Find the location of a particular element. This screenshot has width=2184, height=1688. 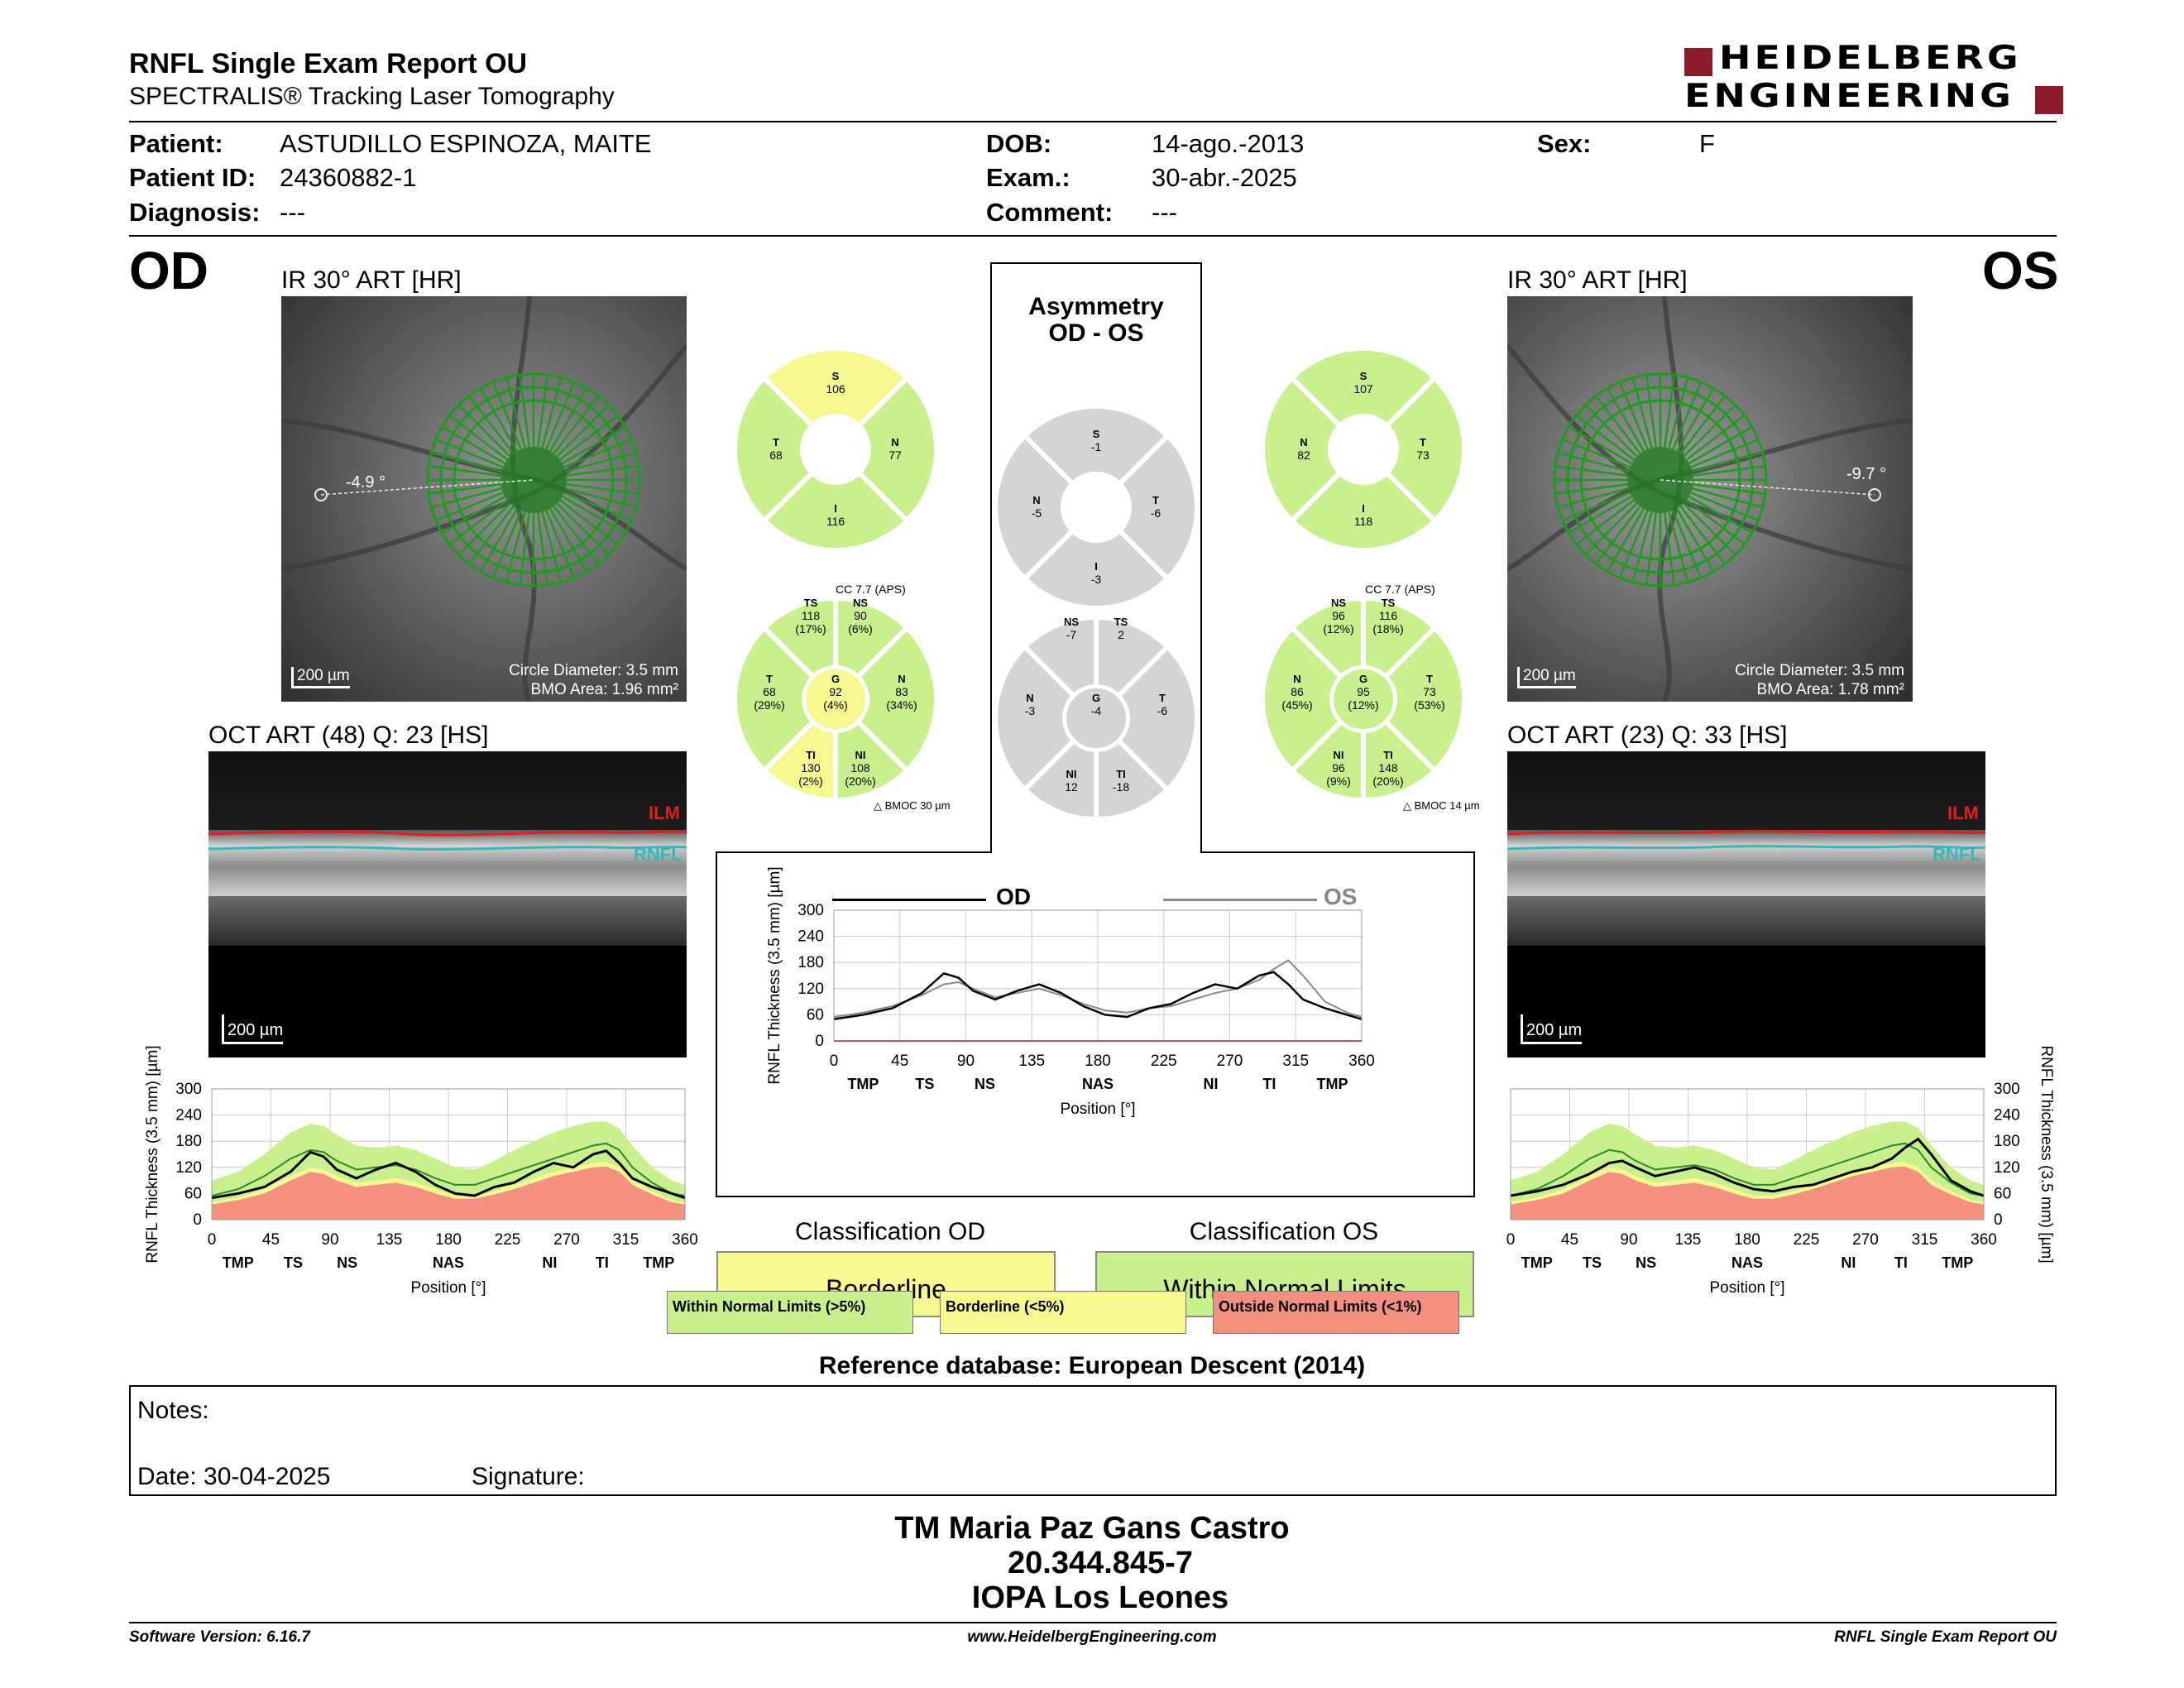

od-profile-ytick: 60 is located at coordinates (193, 1193).